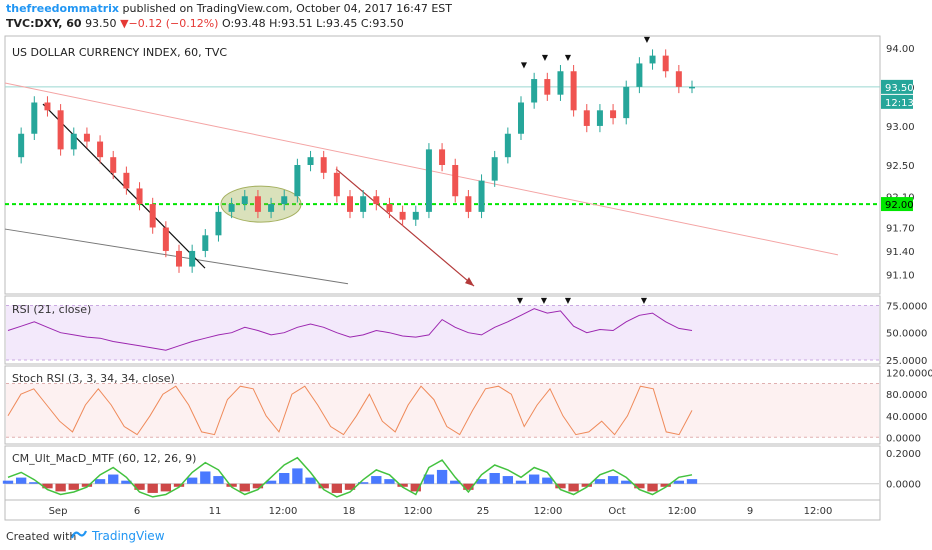 Image resolution: width=932 pixels, height=550 pixels. I want to click on time-axis-tick: Sep, so click(58, 511).